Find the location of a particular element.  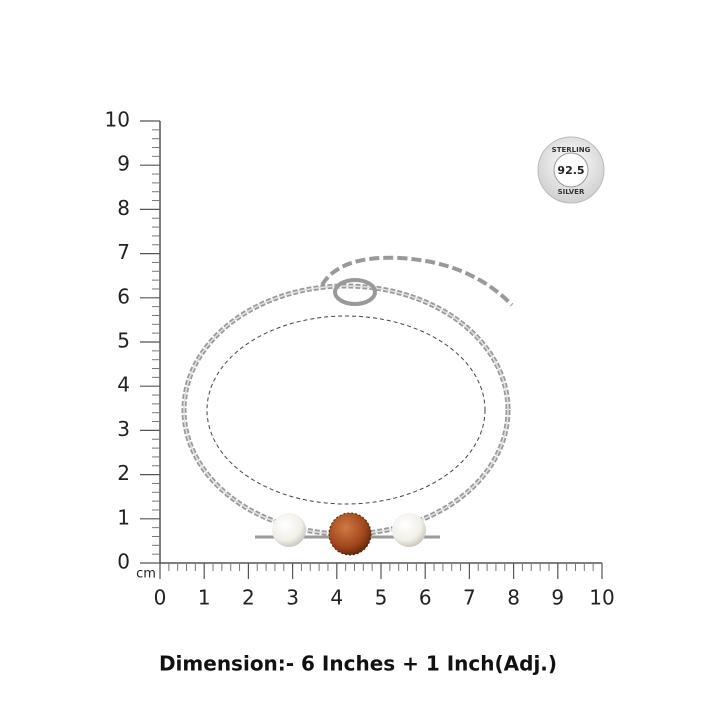

x-label: 10 is located at coordinates (601, 598).